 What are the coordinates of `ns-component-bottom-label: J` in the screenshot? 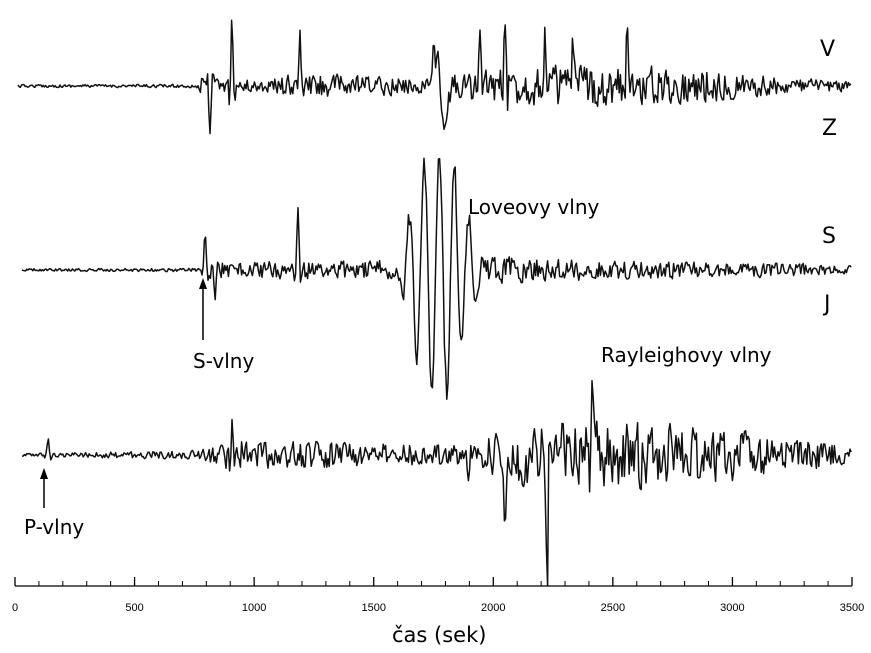 It's located at (827, 304).